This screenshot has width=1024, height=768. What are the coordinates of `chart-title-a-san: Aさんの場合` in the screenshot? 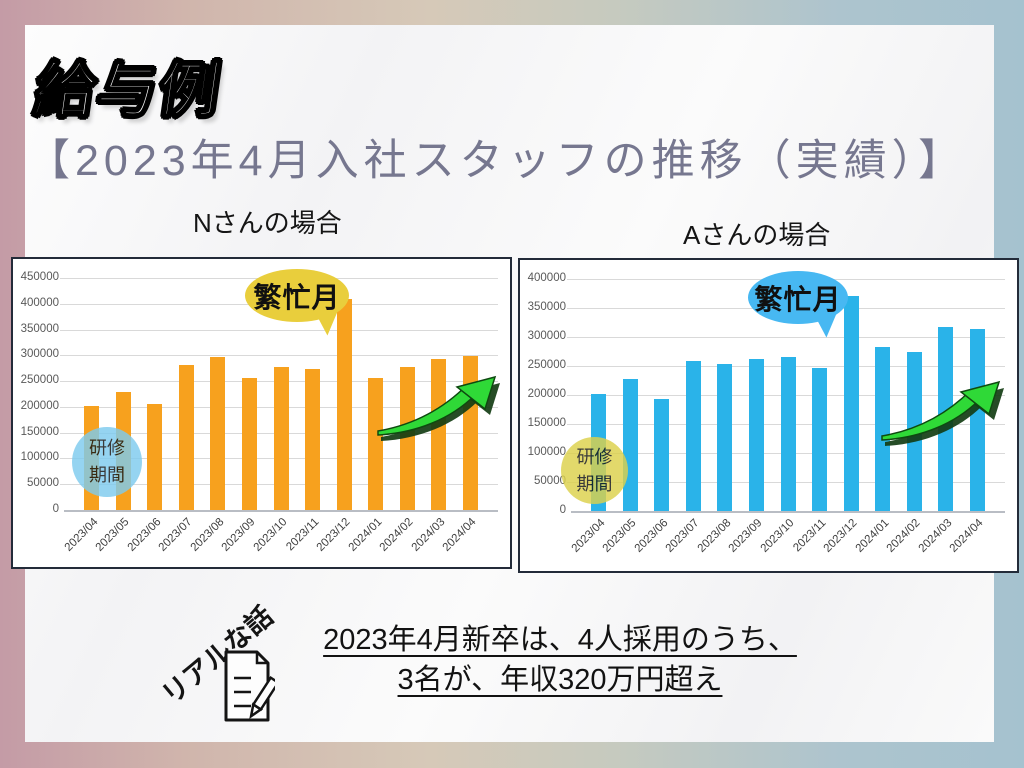 It's located at (757, 235).